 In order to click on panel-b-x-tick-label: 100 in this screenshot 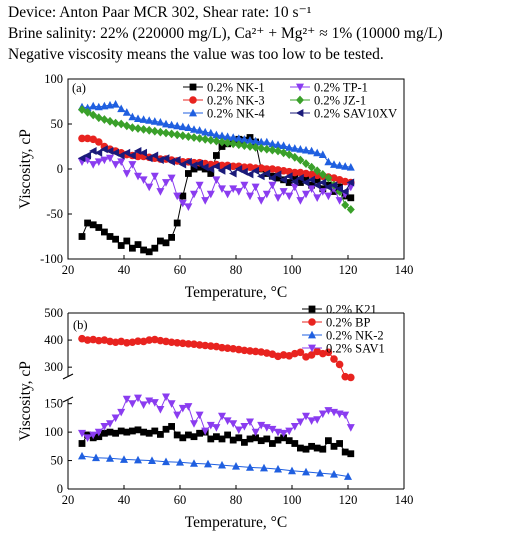, I will do `click(292, 500)`.